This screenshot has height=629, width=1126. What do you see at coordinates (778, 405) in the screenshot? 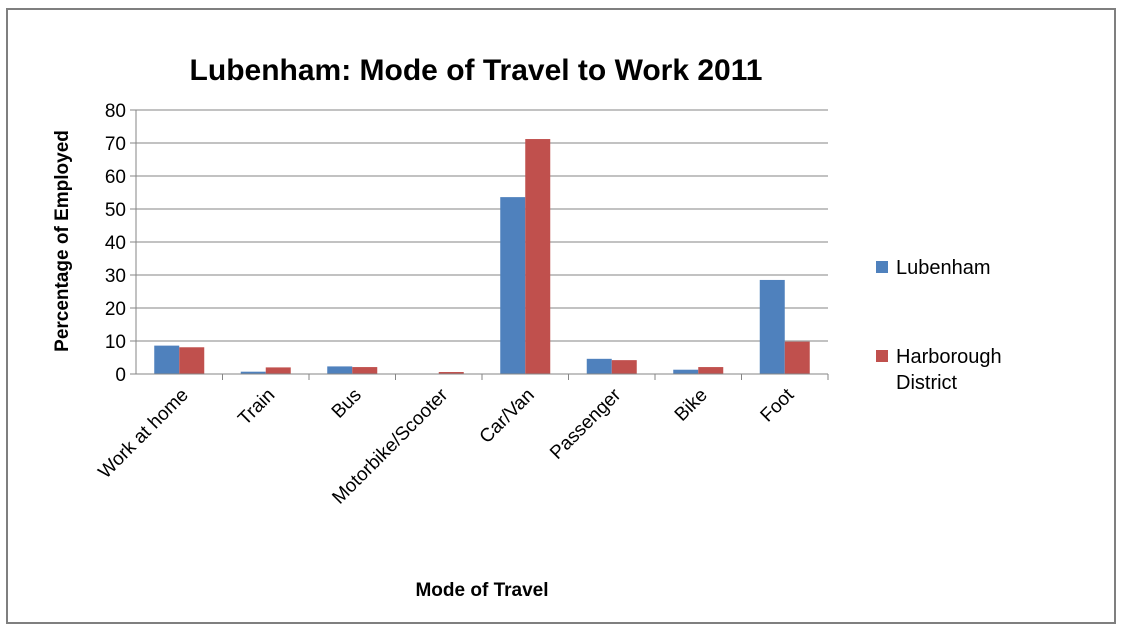
I see `x-tick-label: Foot` at bounding box center [778, 405].